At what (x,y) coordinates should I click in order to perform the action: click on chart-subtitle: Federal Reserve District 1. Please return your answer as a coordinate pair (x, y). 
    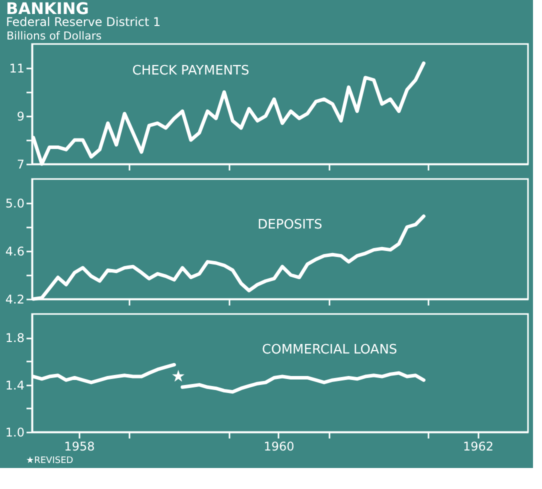
    Looking at the image, I should click on (83, 22).